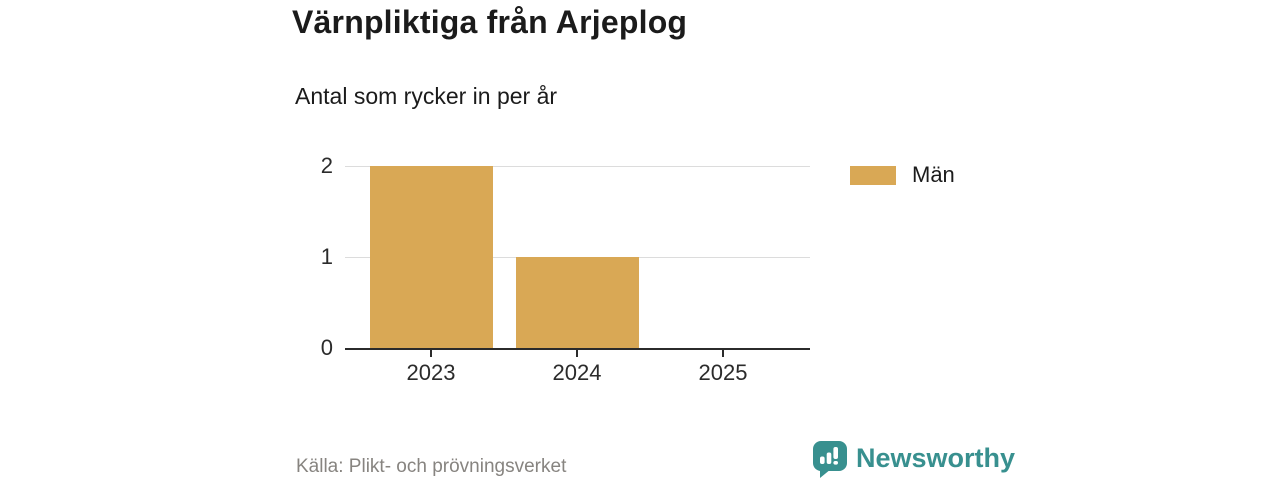 The image size is (1280, 480). What do you see at coordinates (326, 347) in the screenshot?
I see `y-tick-label: 0` at bounding box center [326, 347].